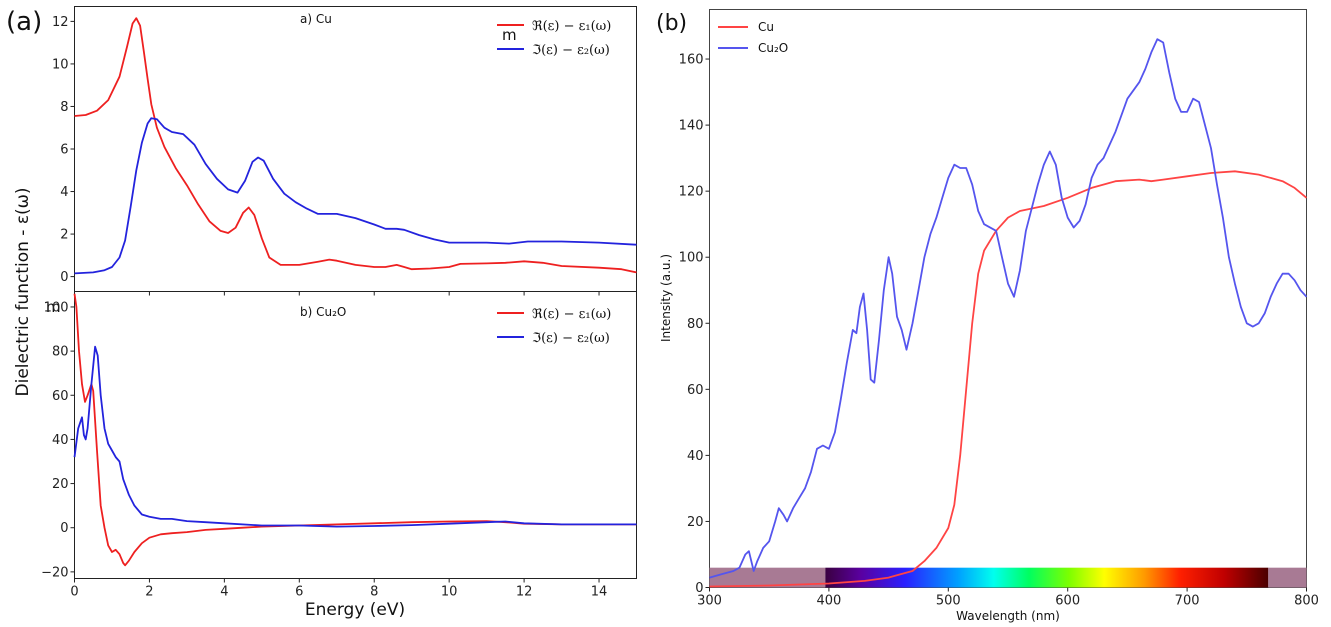 Image resolution: width=1331 pixels, height=627 pixels. I want to click on y-tick-label: 12, so click(60, 22).